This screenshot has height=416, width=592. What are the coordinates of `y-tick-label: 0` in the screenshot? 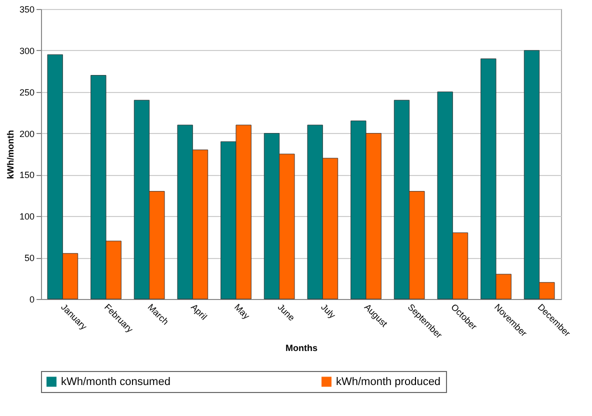 It's located at (31, 299).